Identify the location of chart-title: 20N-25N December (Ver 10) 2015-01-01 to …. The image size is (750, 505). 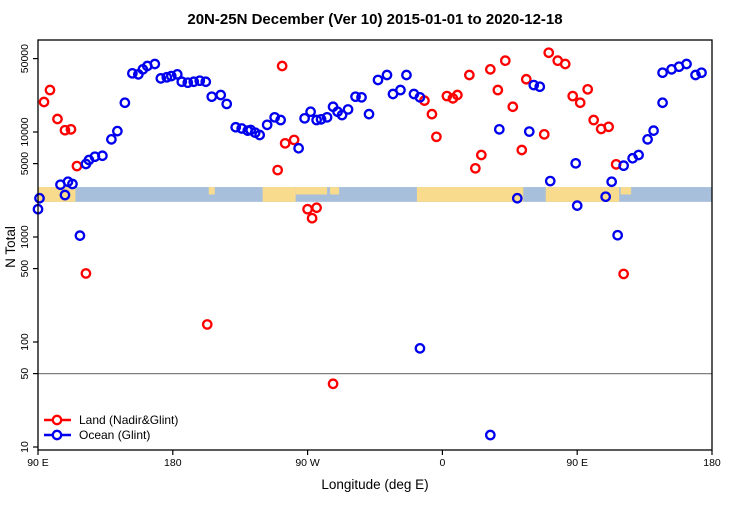
(374, 19).